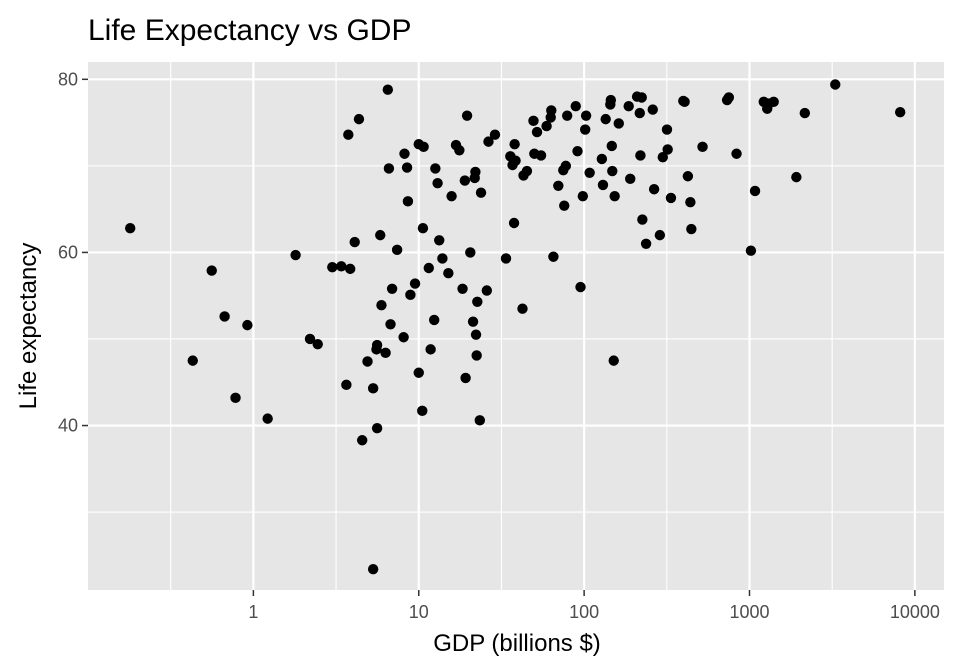  Describe the element at coordinates (68, 426) in the screenshot. I see `y-tick-label: 40` at that location.